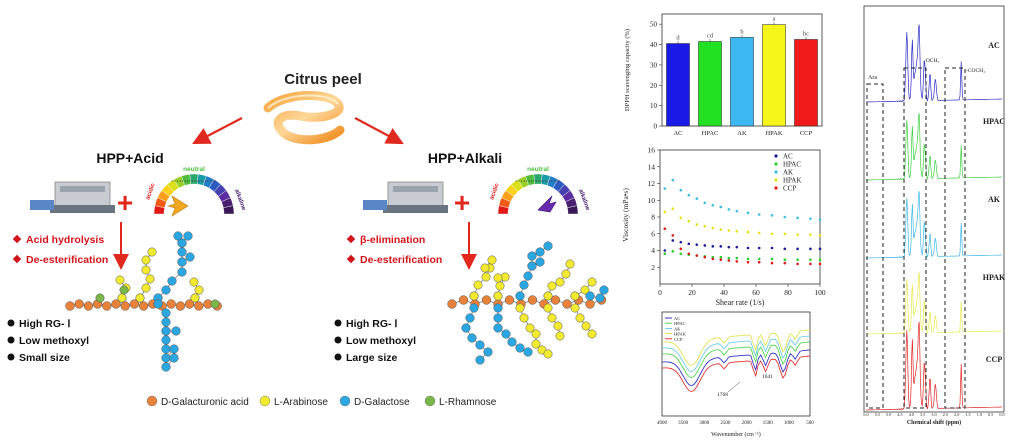 The height and width of the screenshot is (440, 1024). I want to click on ftir-annotation: 1768, so click(722, 395).